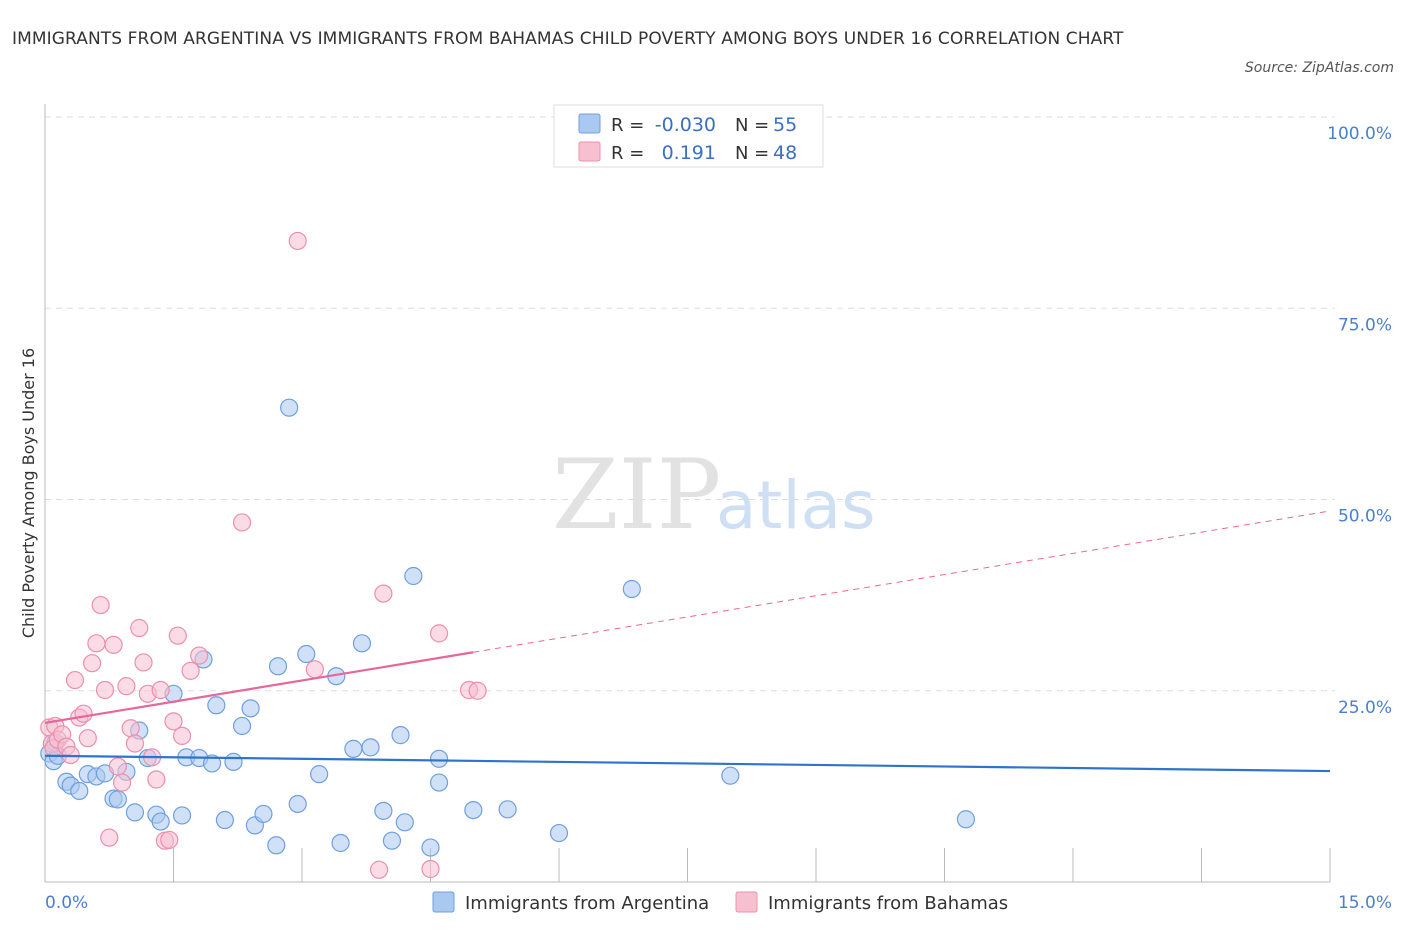 Image resolution: width=1406 pixels, height=930 pixels. I want to click on stats-swatch-argentina, so click(589, 123).